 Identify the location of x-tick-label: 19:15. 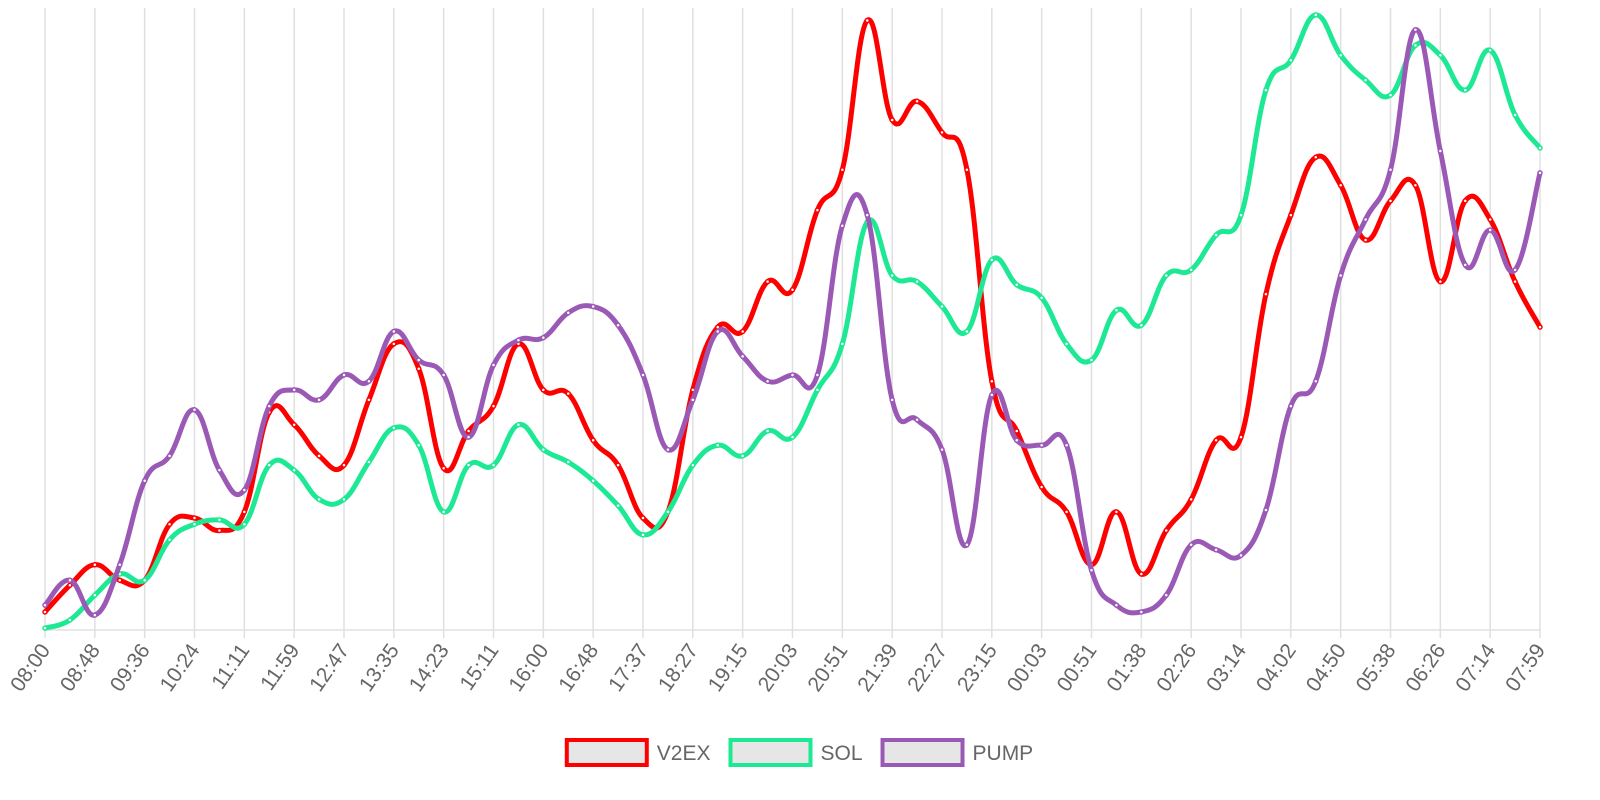
(728, 668).